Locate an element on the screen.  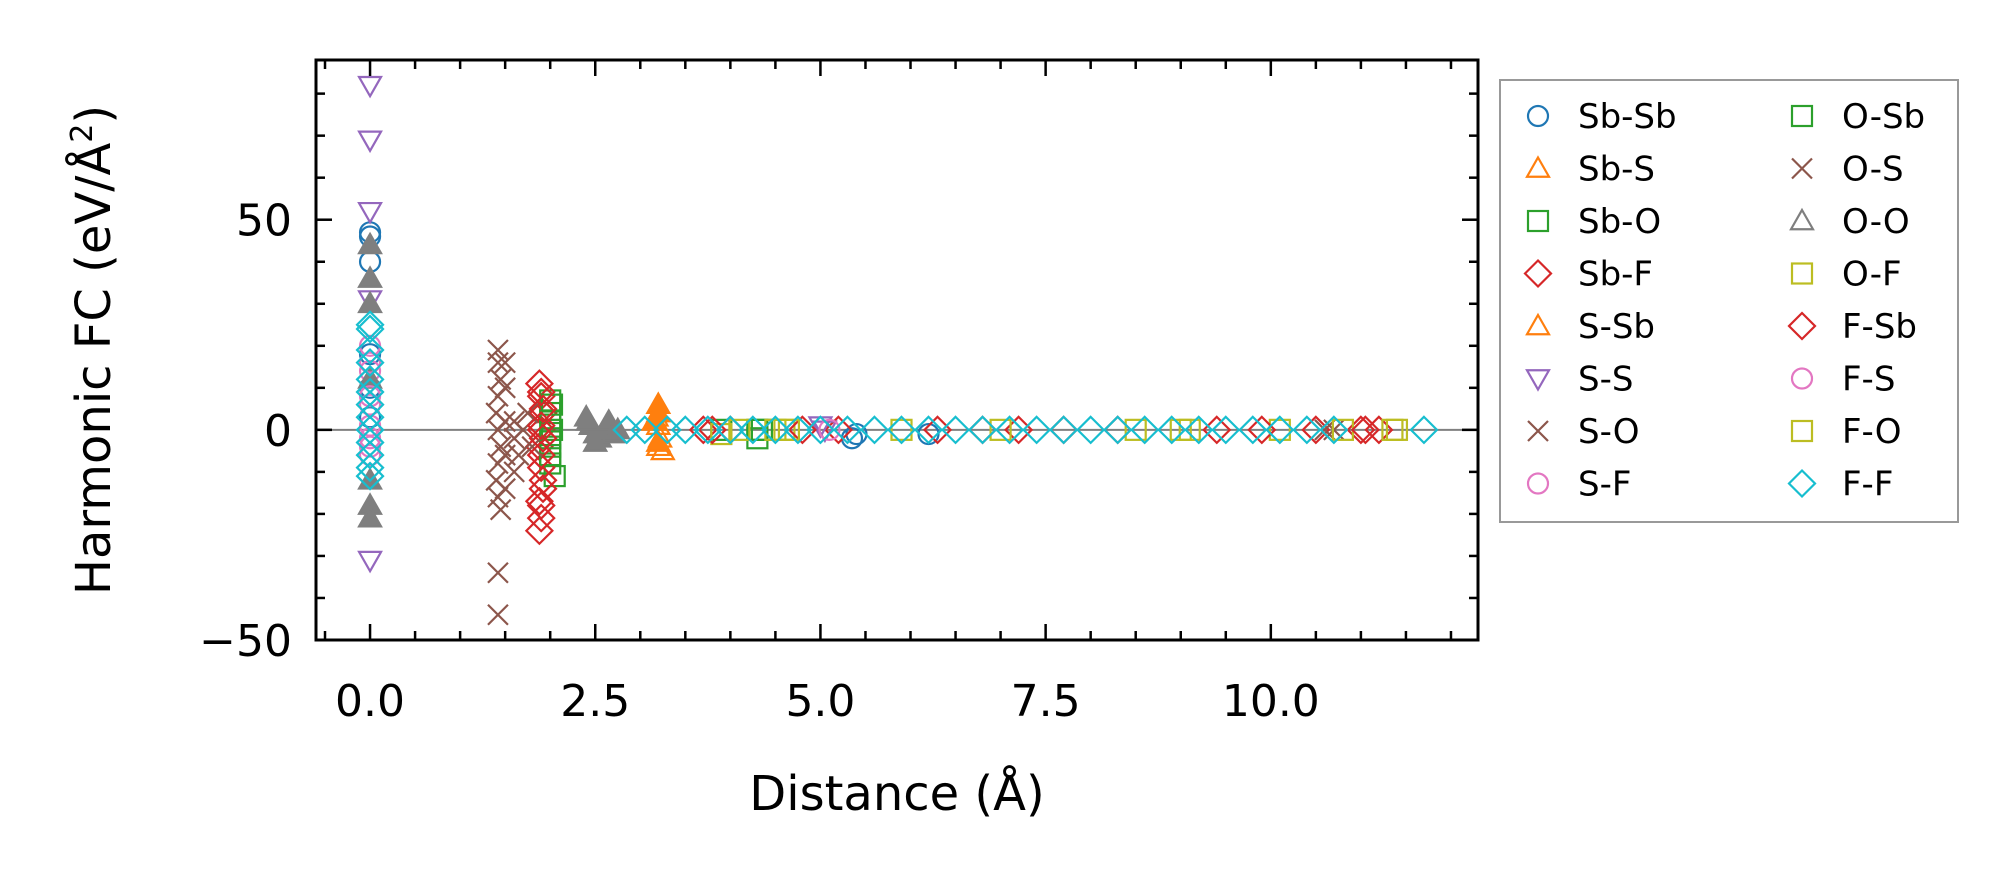
legend-entry-O-Sb: O-Sb is located at coordinates (1857, 117).